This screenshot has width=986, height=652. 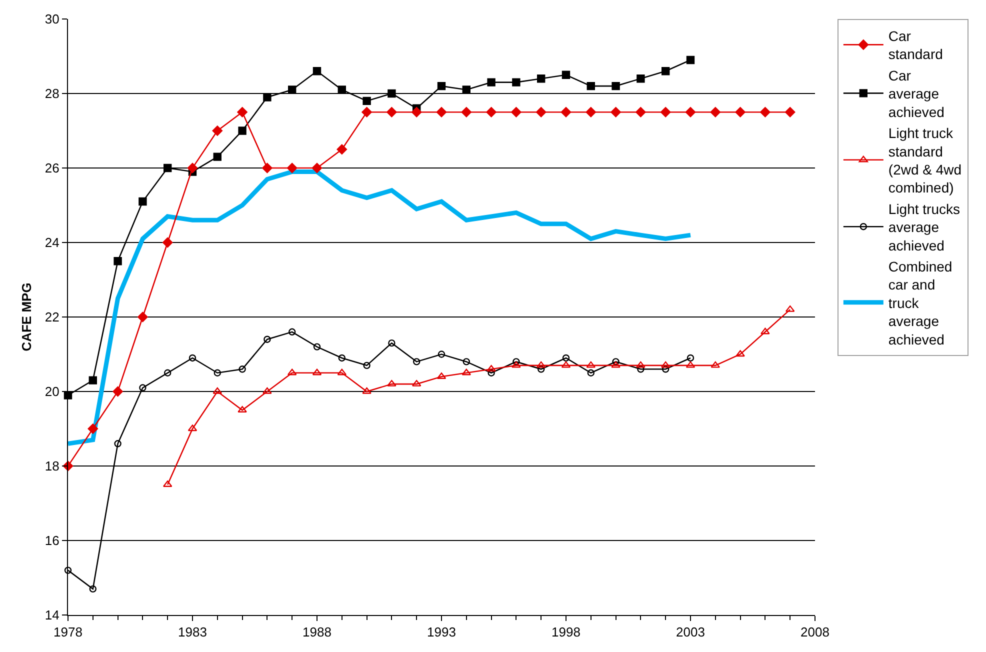 What do you see at coordinates (815, 632) in the screenshot?
I see `x-tick-label: 2008` at bounding box center [815, 632].